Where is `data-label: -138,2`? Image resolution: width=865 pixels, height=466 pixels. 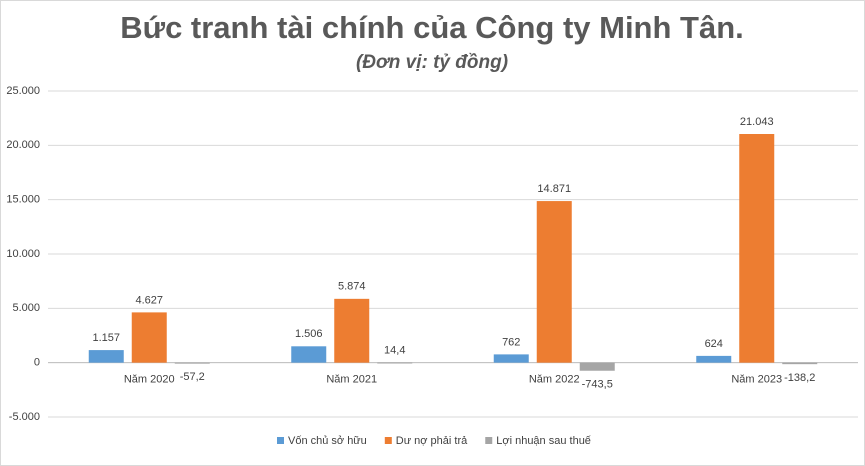 data-label: -138,2 is located at coordinates (799, 378).